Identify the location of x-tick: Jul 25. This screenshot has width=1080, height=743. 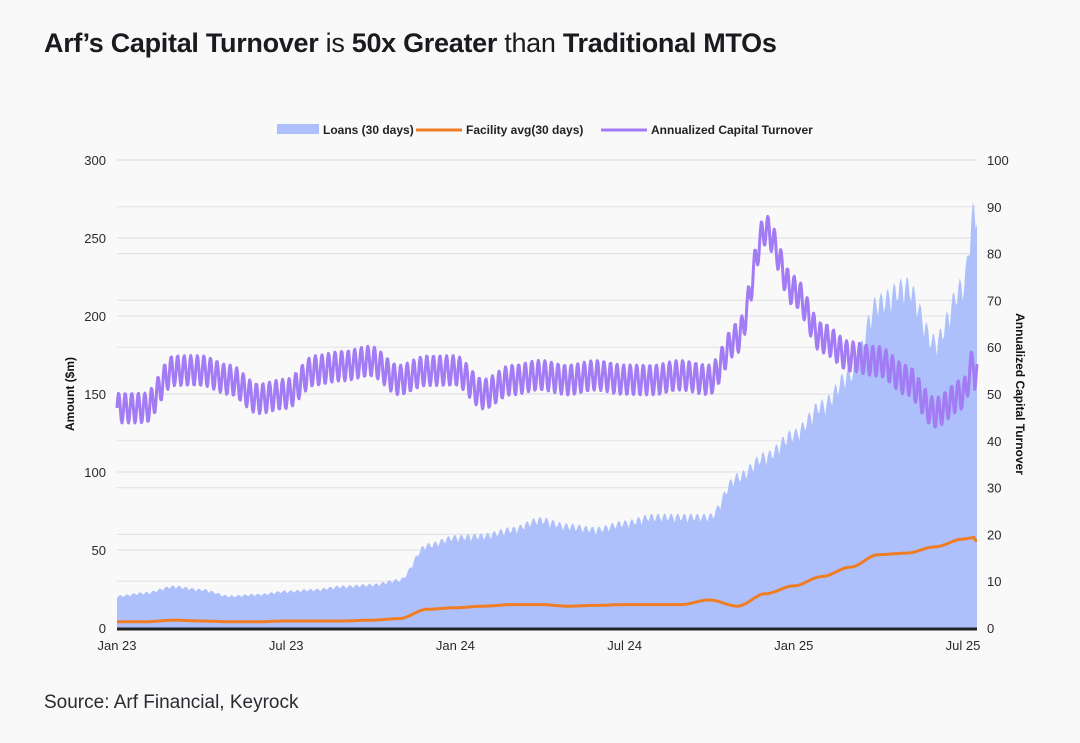
(963, 645).